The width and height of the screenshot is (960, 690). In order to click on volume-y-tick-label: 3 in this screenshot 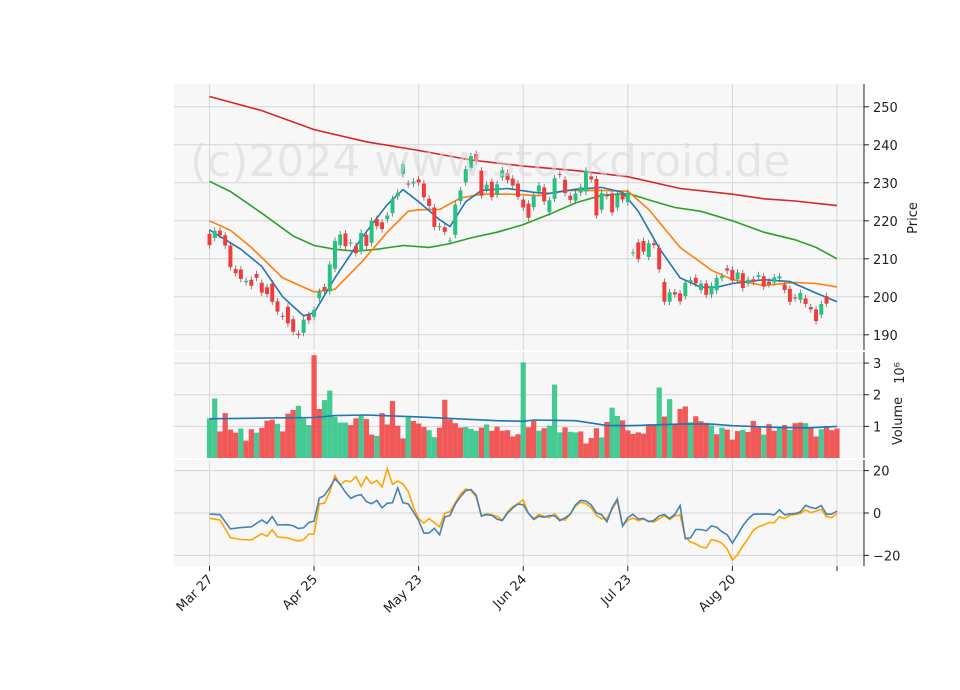, I will do `click(877, 364)`.